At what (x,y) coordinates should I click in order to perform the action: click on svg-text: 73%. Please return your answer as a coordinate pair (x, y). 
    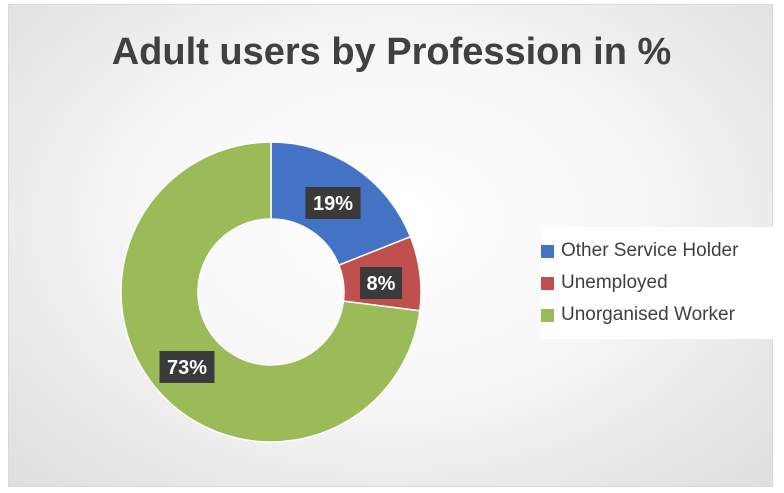
    Looking at the image, I should click on (187, 368).